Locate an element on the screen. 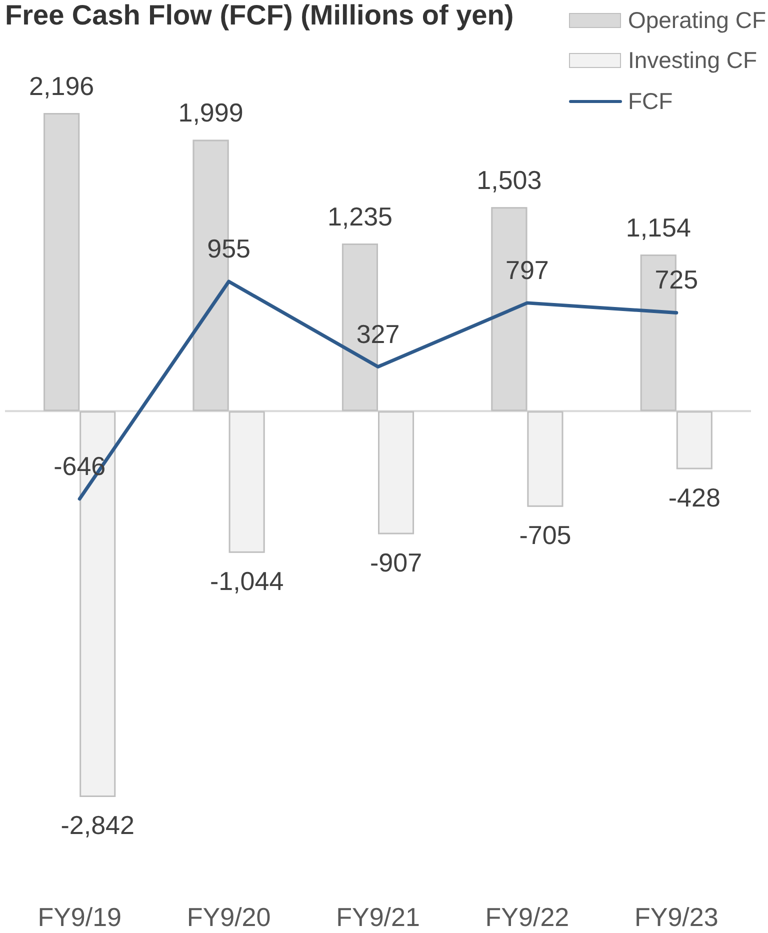  data-label: -428 is located at coordinates (694, 497).